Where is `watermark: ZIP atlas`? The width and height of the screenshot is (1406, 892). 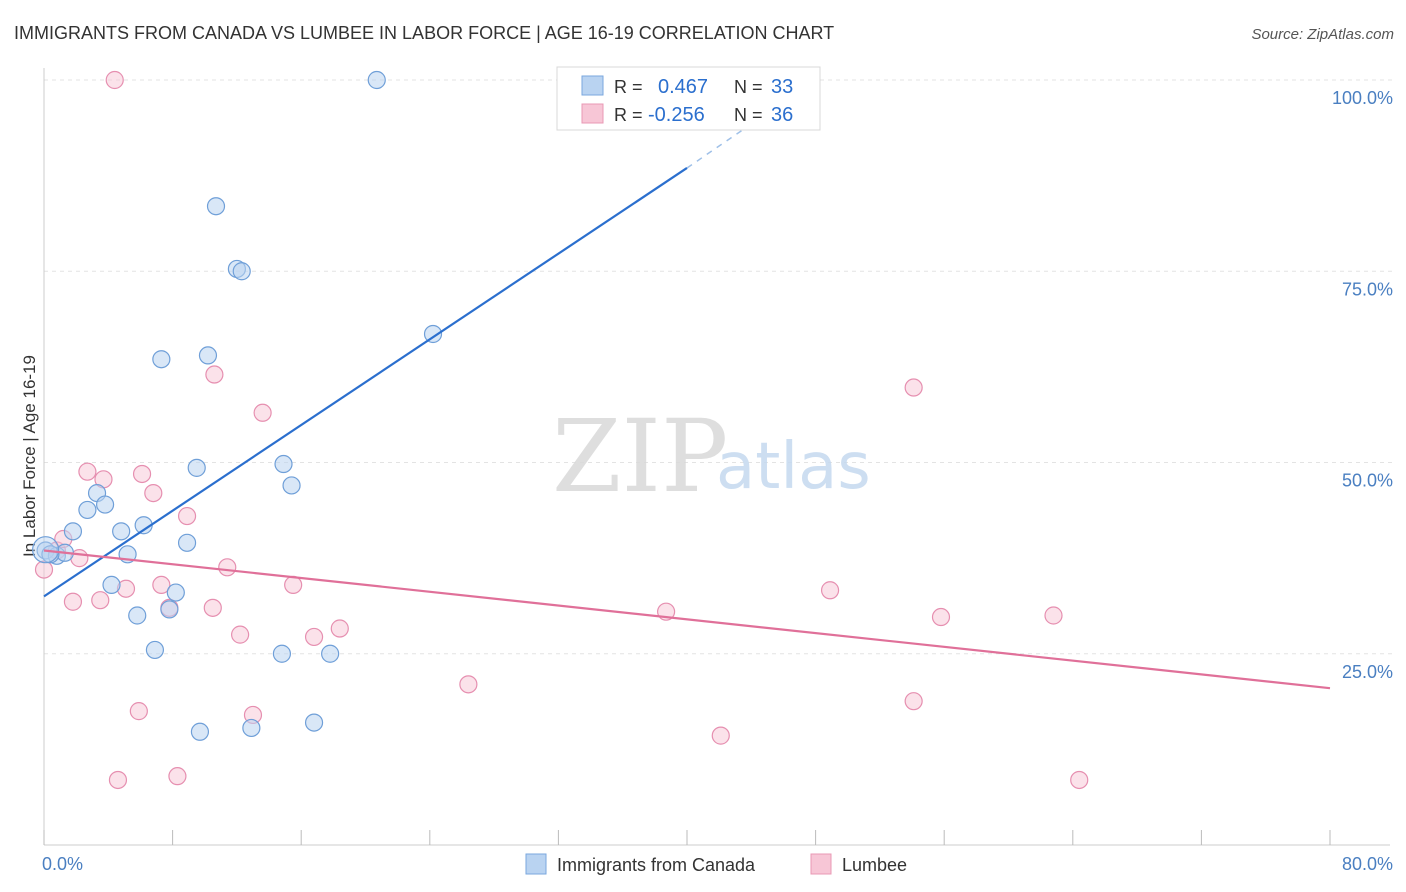
watermark: ZIP atlas is located at coordinates (711, 456).